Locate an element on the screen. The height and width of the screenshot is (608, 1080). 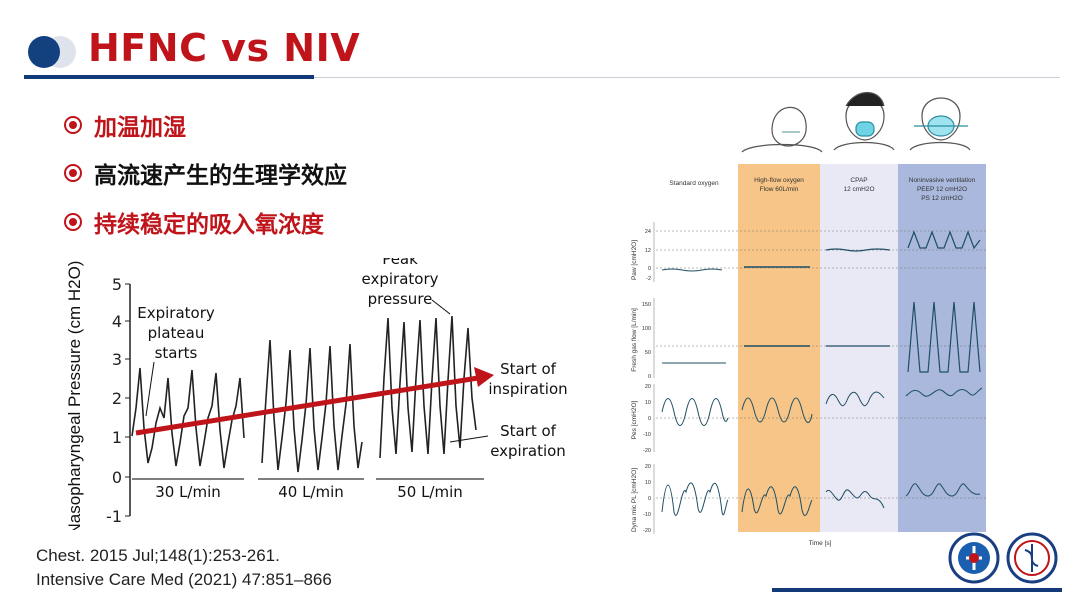
university-logo-icon is located at coordinates (1032, 558).